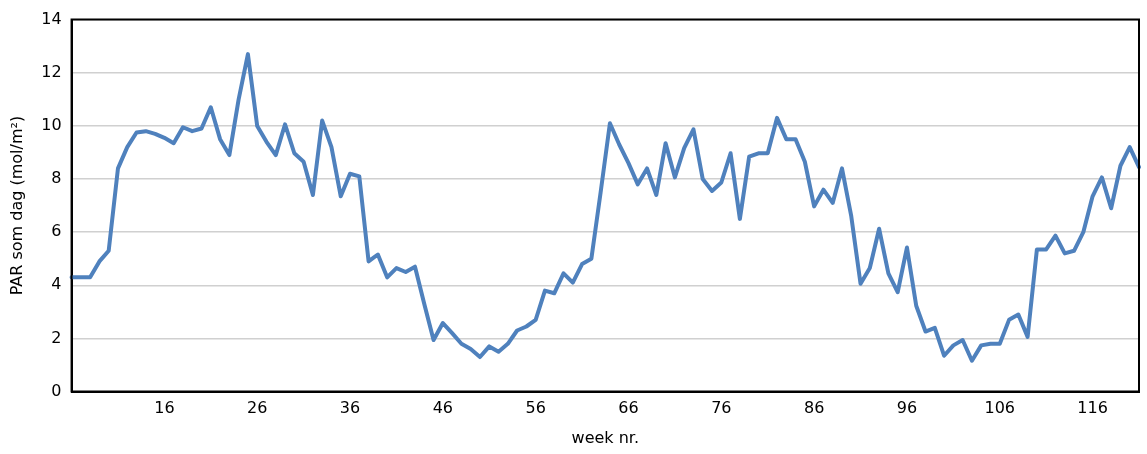 This screenshot has height=454, width=1147. What do you see at coordinates (907, 408) in the screenshot?
I see `x-tick-label: 96` at bounding box center [907, 408].